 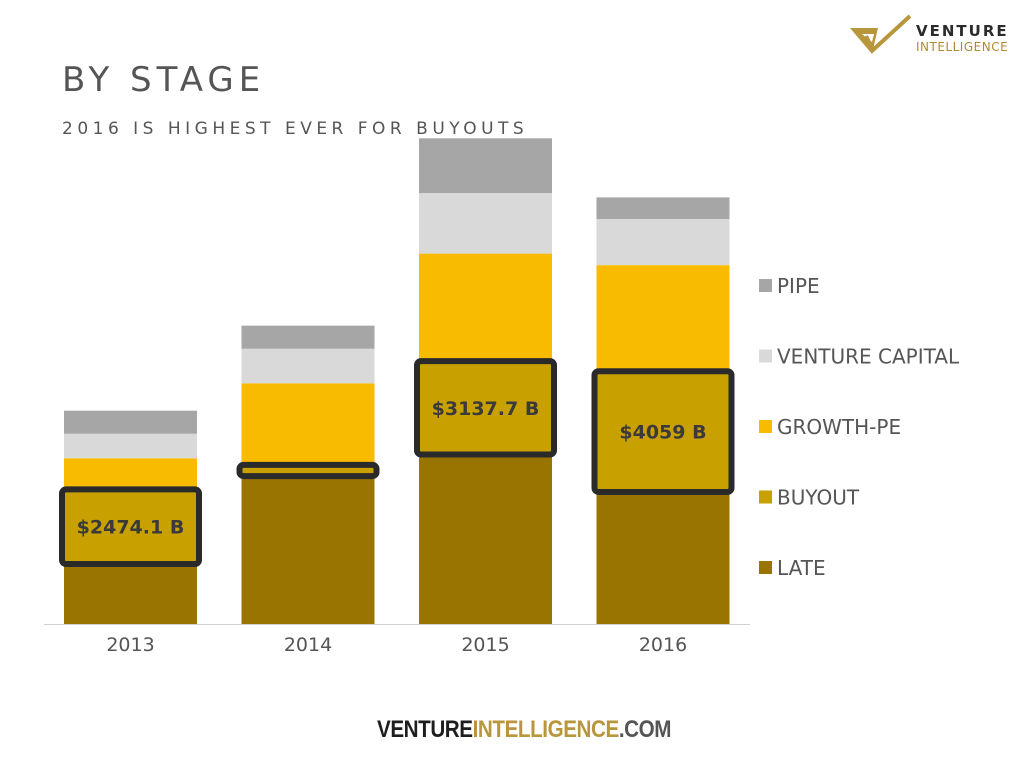 I want to click on legend-swatch-buyout, so click(x=765, y=497).